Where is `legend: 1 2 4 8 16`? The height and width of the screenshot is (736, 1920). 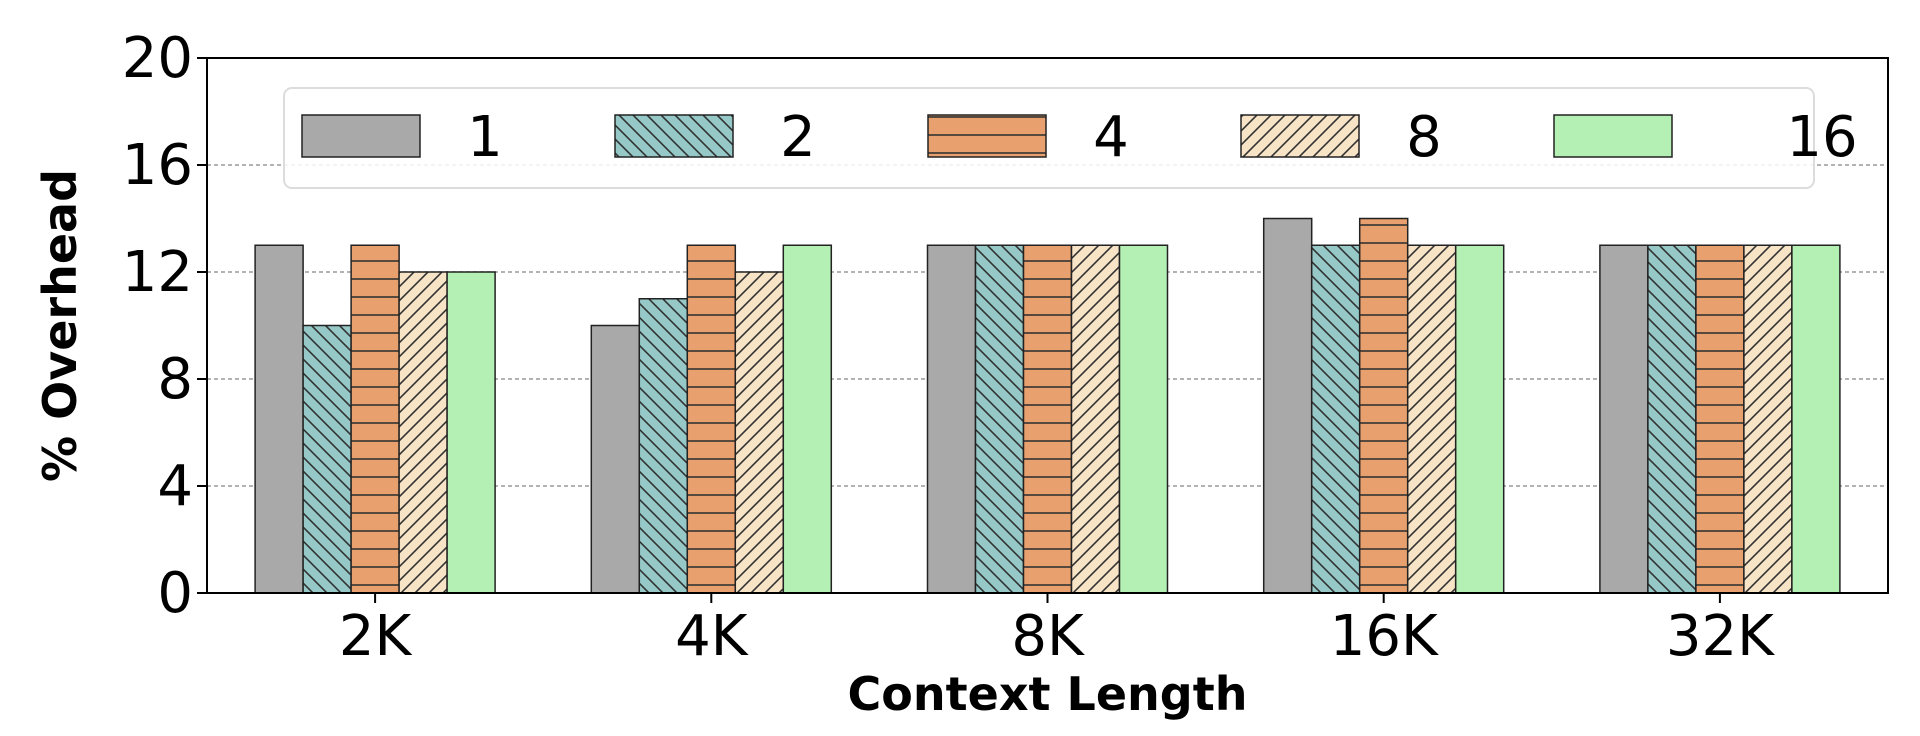 legend: 1 2 4 8 16 is located at coordinates (1070, 138).